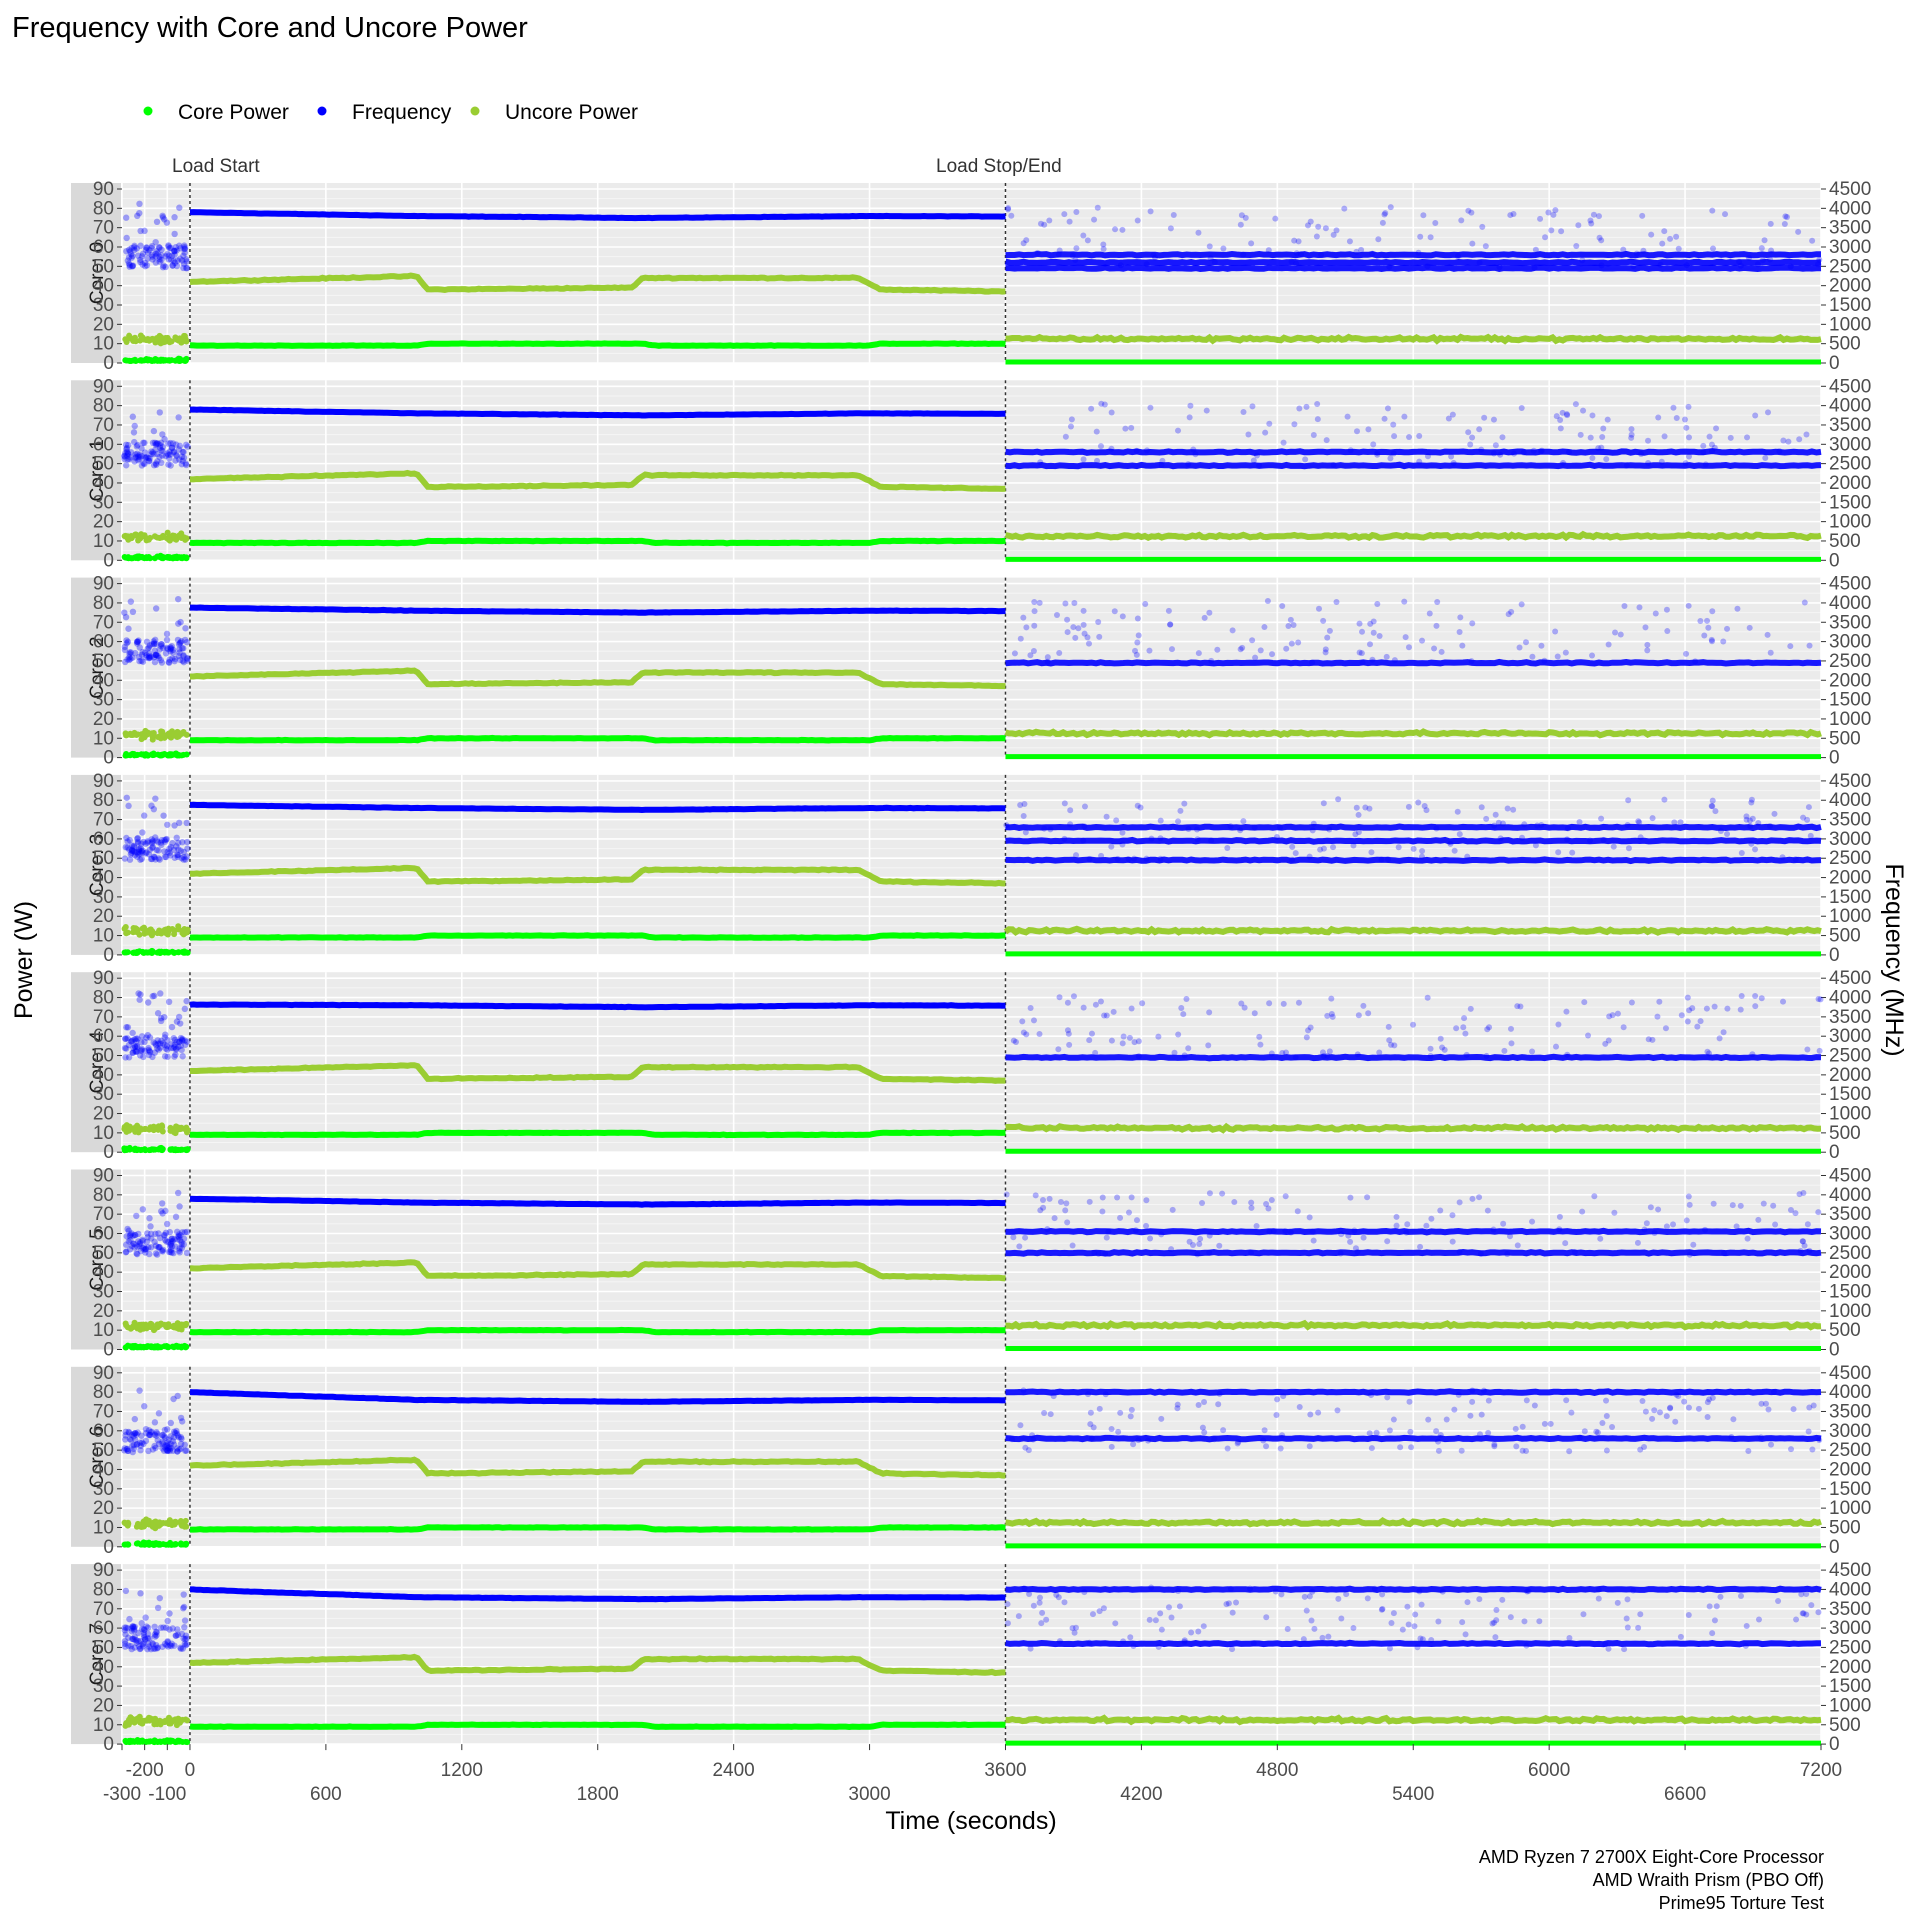 The height and width of the screenshot is (1920, 1920). What do you see at coordinates (184, 952) in the screenshot?
I see `core-point` at bounding box center [184, 952].